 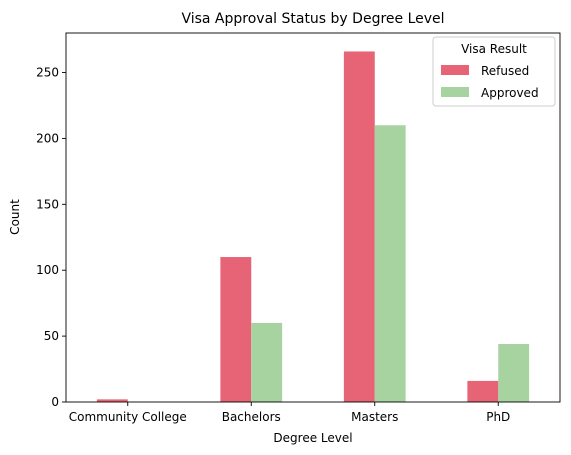 I want to click on x-tick-label: Community College, so click(x=128, y=417).